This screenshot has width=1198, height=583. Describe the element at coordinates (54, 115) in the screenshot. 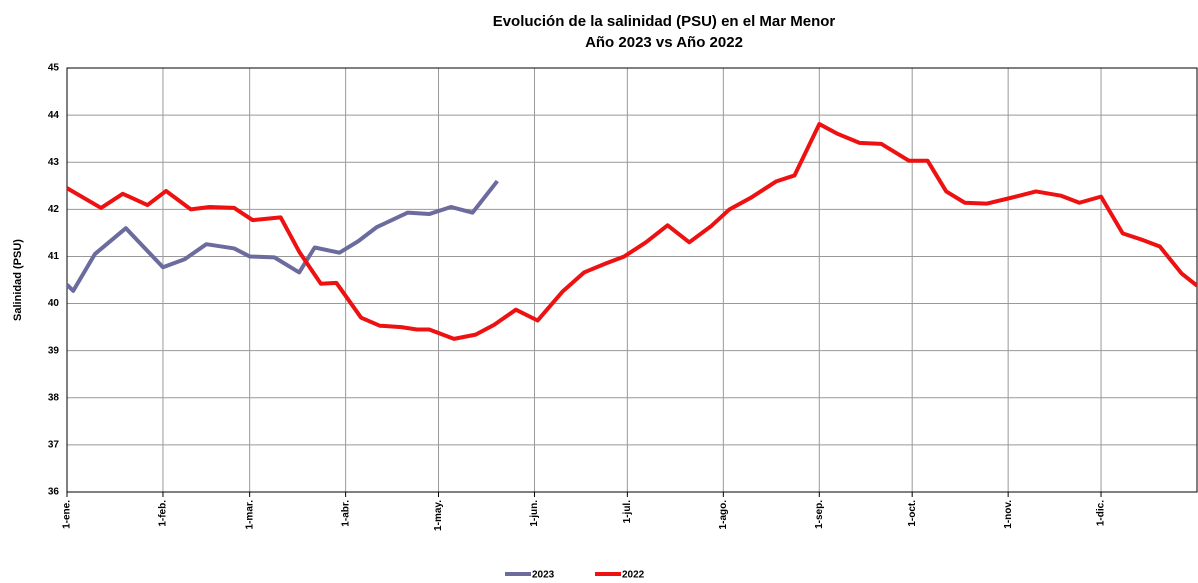

I see `y-tick-label: 44` at that location.